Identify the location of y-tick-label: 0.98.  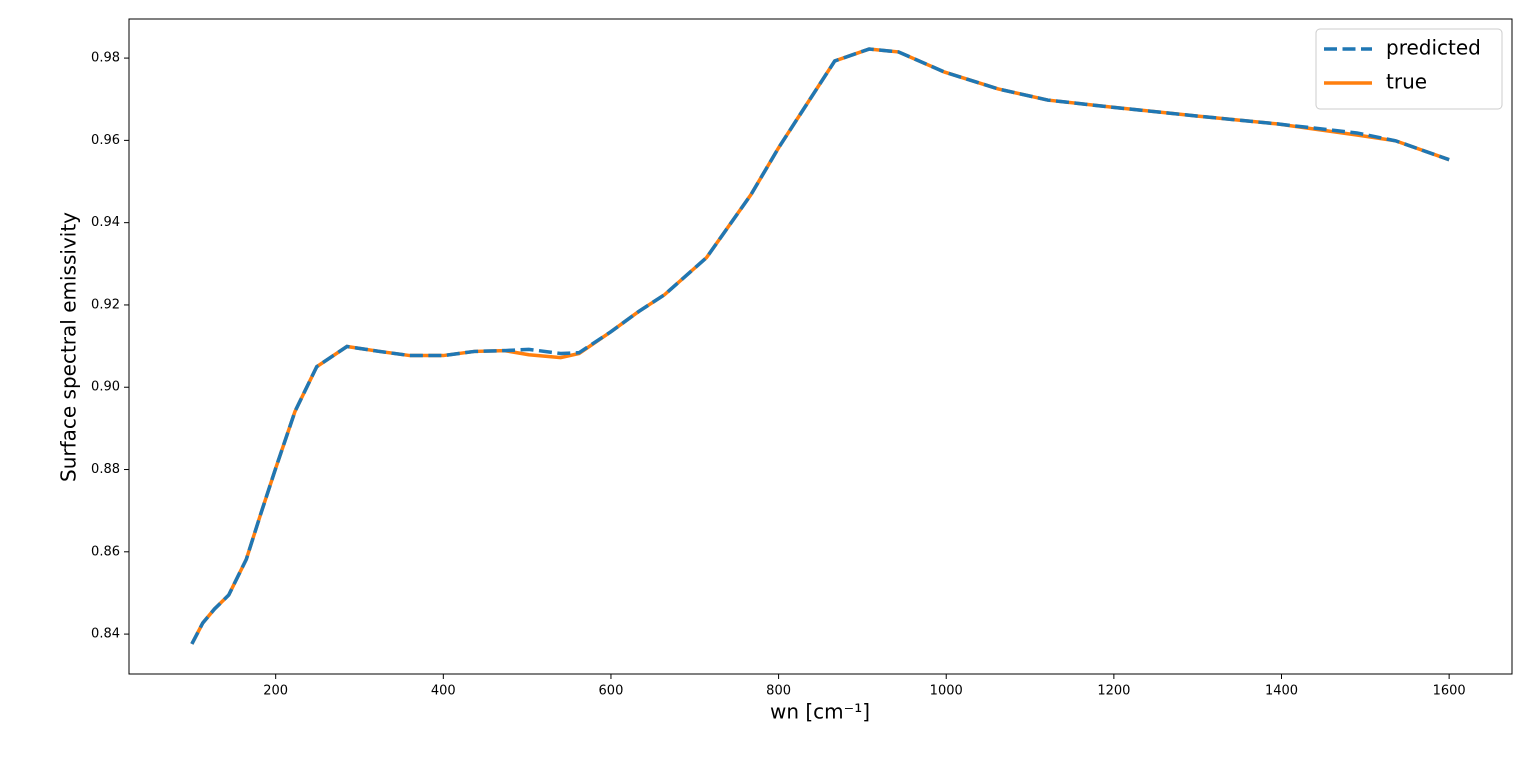
(105, 58).